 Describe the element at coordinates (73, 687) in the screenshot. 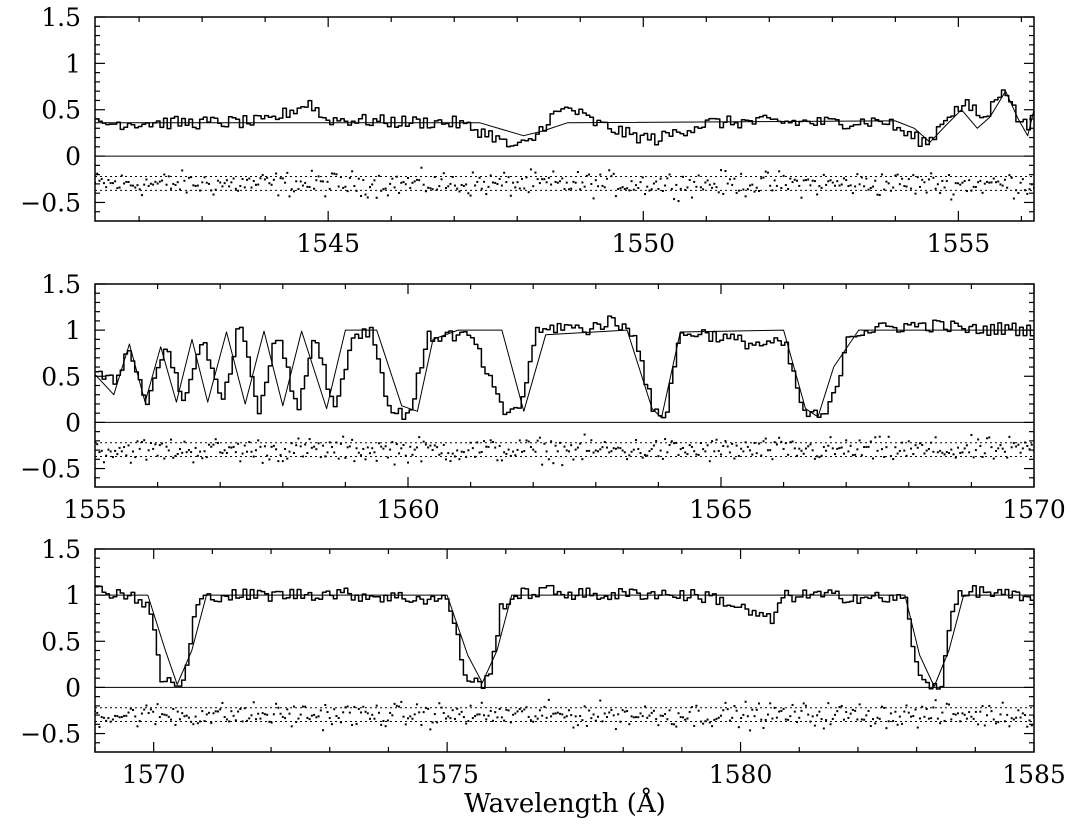

I see `y-tick-label: 0` at that location.